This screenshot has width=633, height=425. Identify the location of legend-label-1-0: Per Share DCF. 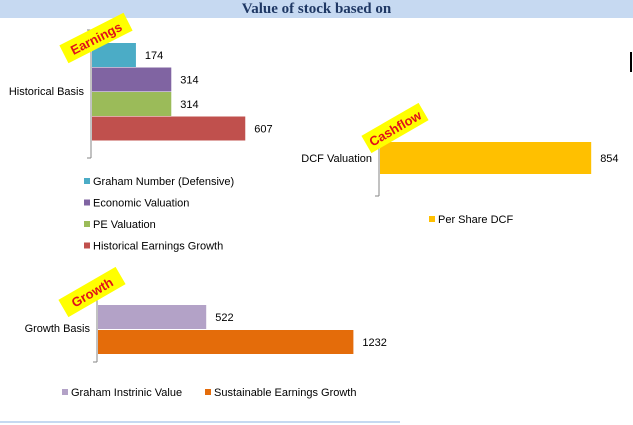
(475, 220).